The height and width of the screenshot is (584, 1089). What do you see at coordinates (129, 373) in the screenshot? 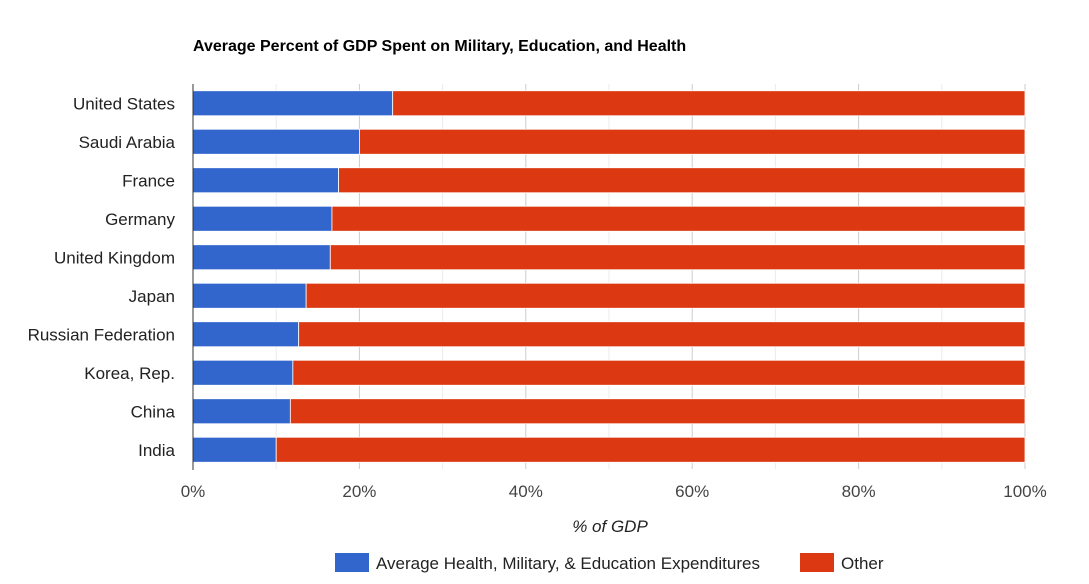
I see `category-label: Korea, Rep.` at bounding box center [129, 373].